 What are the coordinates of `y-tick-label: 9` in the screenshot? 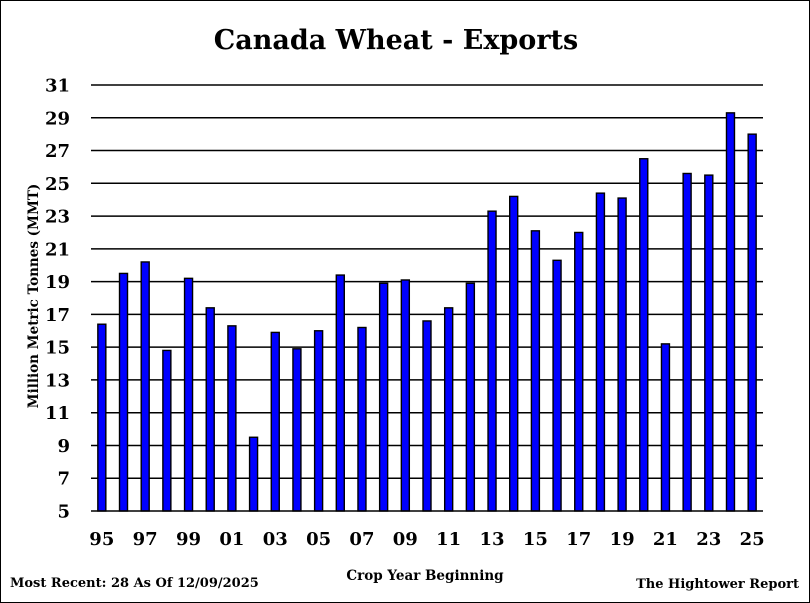 It's located at (63, 446).